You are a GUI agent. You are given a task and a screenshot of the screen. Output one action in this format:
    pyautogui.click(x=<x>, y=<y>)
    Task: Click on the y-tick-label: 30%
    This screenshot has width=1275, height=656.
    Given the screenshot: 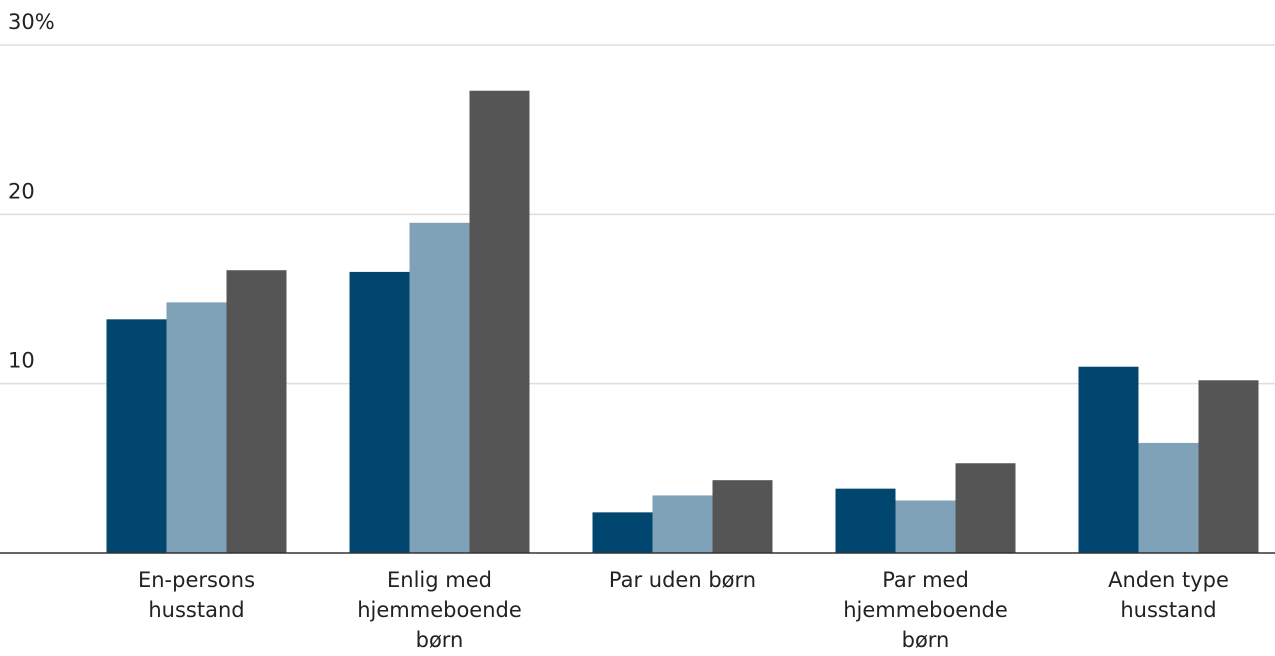 What is the action you would take?
    pyautogui.click(x=31, y=22)
    